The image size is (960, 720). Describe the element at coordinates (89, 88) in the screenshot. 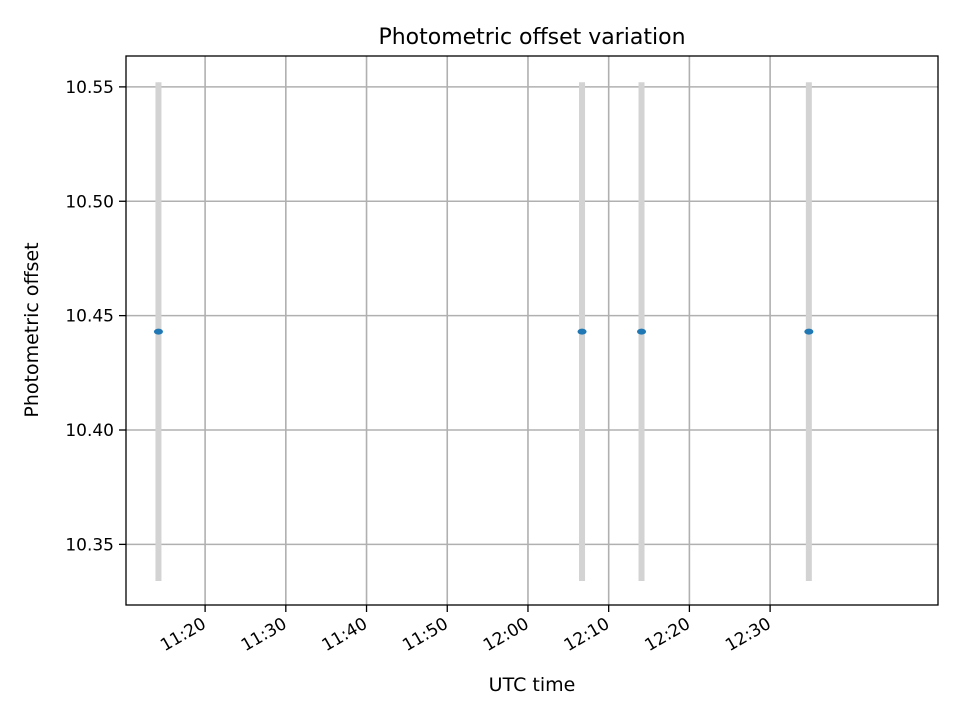

I see `y-tick-label: 10.55` at that location.